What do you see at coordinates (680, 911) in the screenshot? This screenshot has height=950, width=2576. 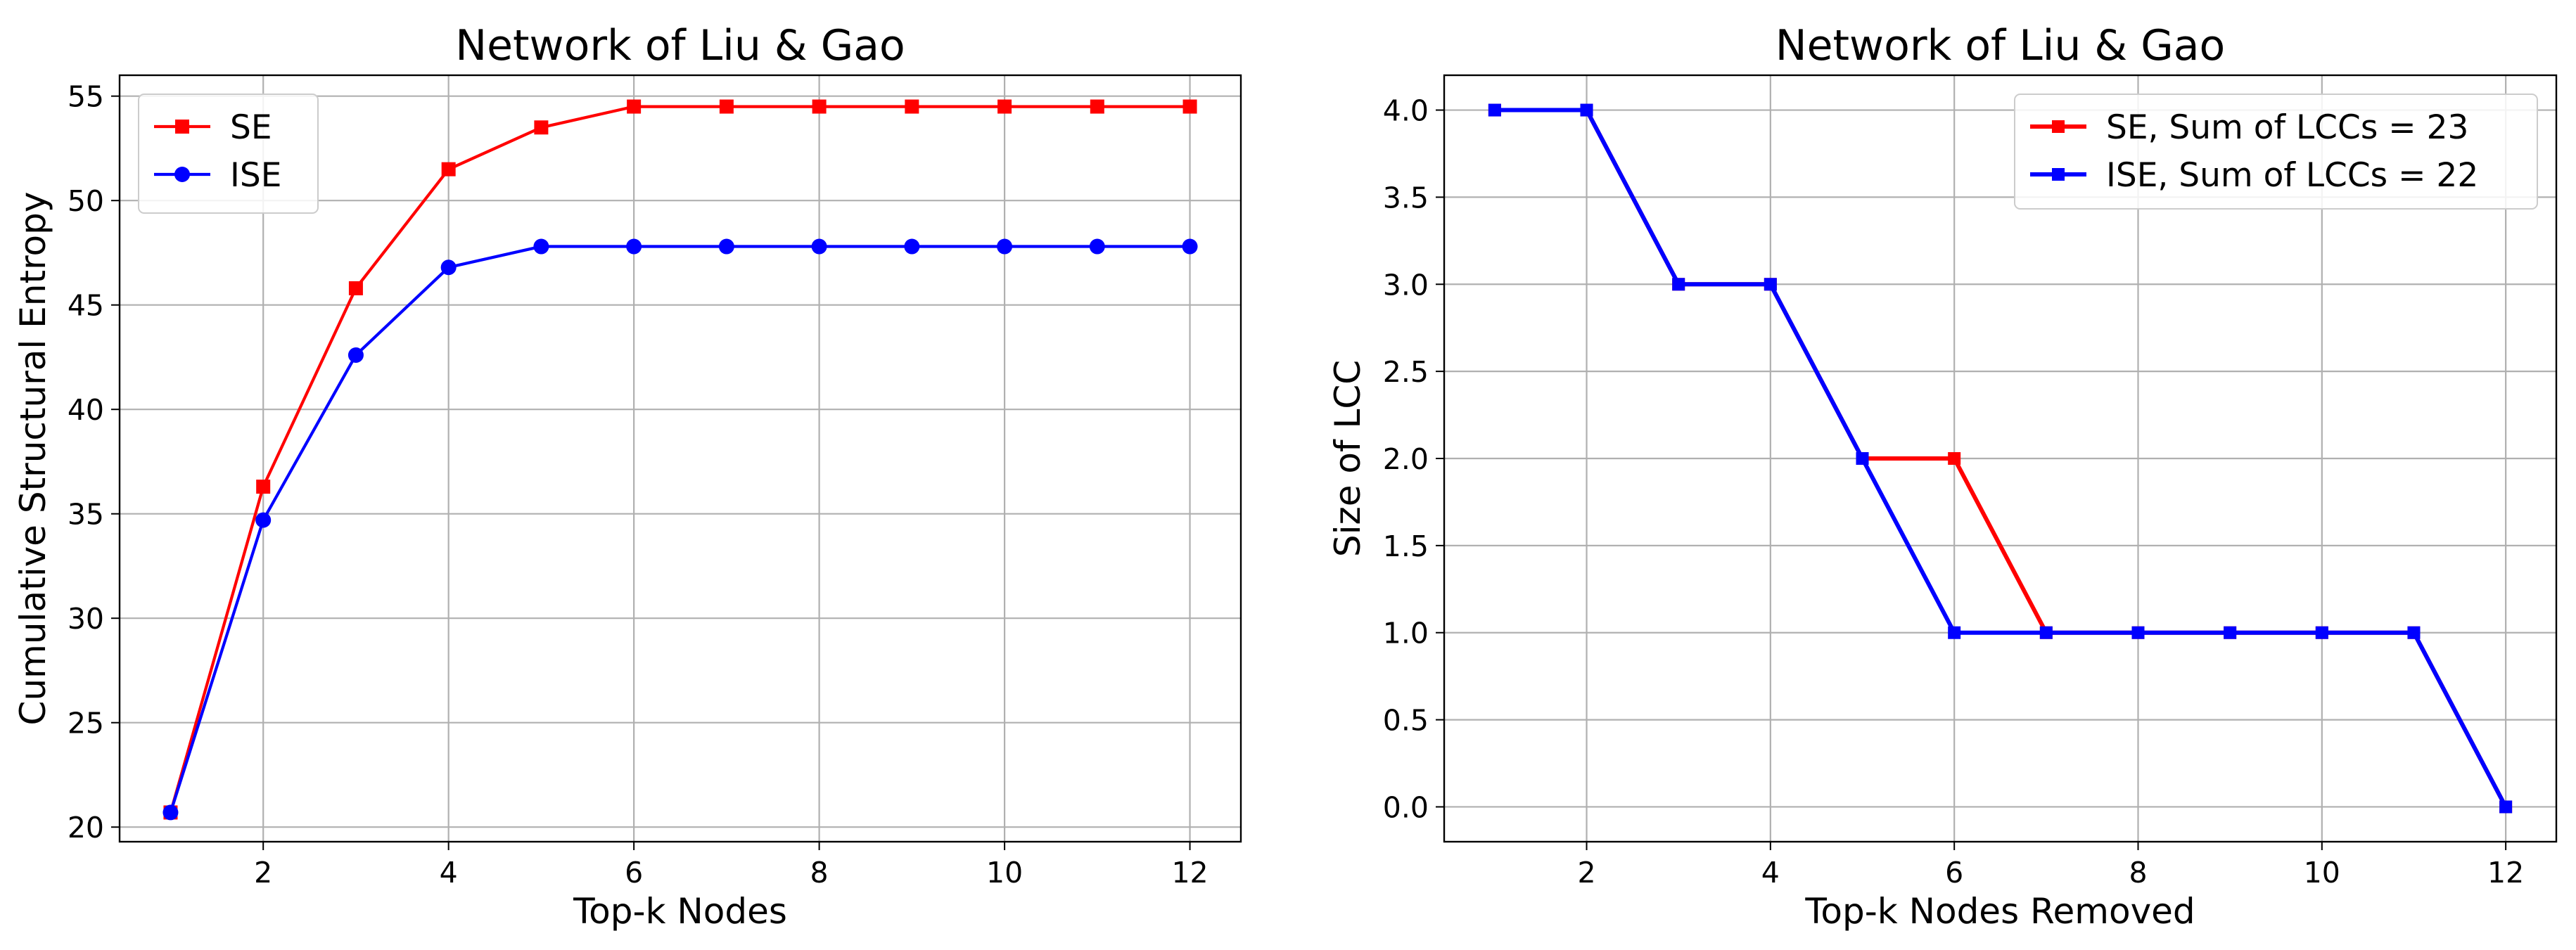 I see `x-axis-label: Top-k Nodes` at bounding box center [680, 911].